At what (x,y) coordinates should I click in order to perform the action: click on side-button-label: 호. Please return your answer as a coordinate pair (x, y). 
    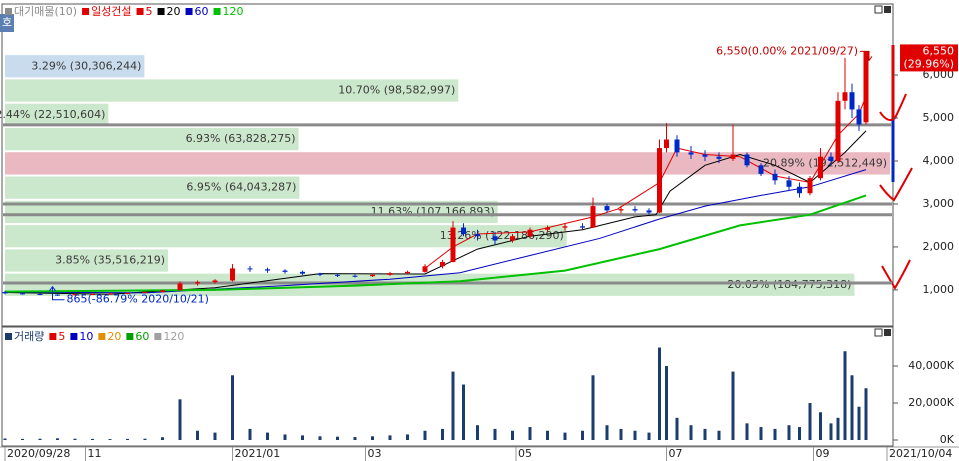
    Looking at the image, I should click on (7, 22).